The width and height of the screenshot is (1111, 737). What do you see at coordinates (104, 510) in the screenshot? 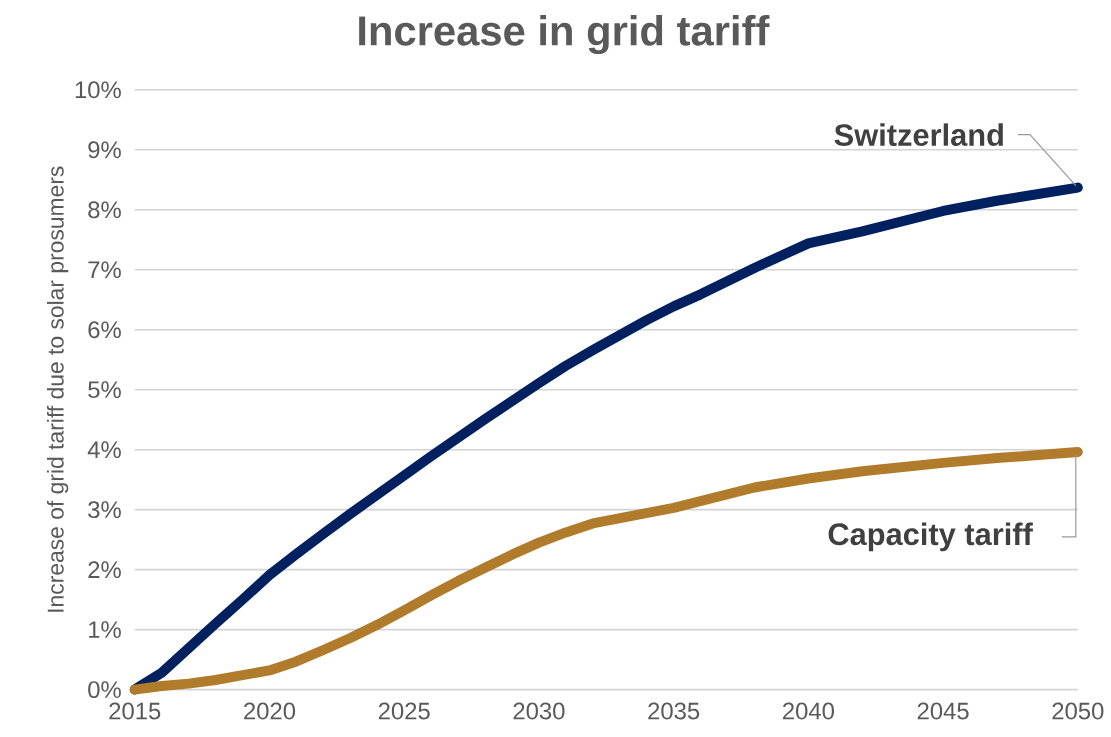
I see `y-tick-label: 3%` at bounding box center [104, 510].